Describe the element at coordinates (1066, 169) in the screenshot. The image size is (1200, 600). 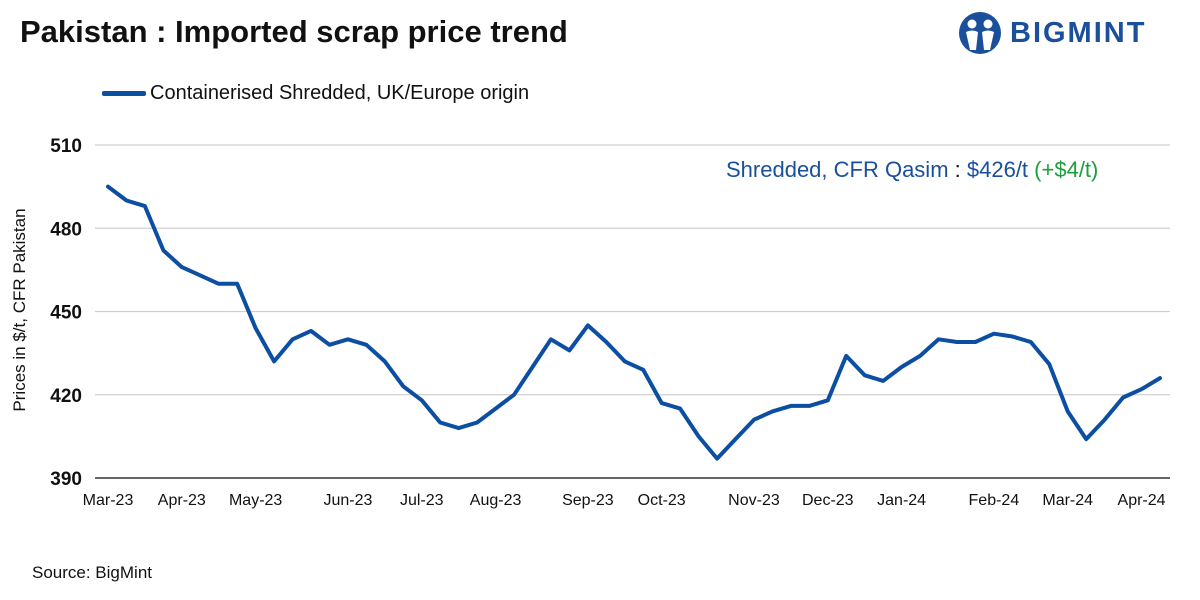
I see `annotation-change: (+$4/t)` at that location.